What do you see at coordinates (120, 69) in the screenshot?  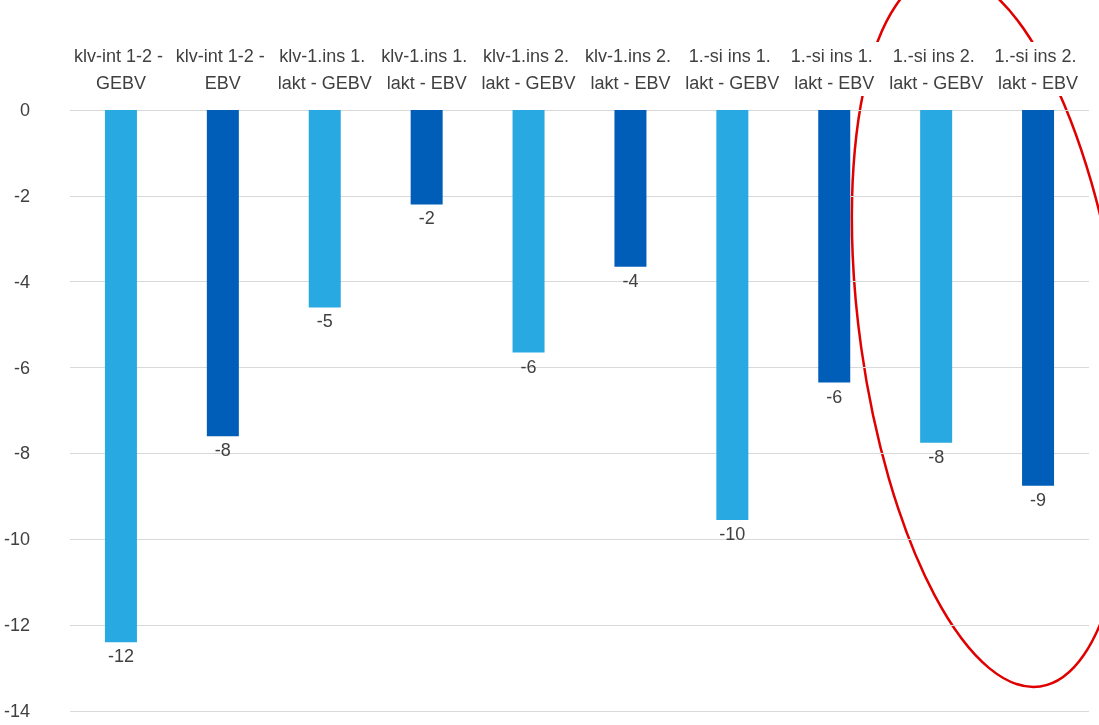 I see `x-tick-label: klv-int 1-2 - GEBV` at bounding box center [120, 69].